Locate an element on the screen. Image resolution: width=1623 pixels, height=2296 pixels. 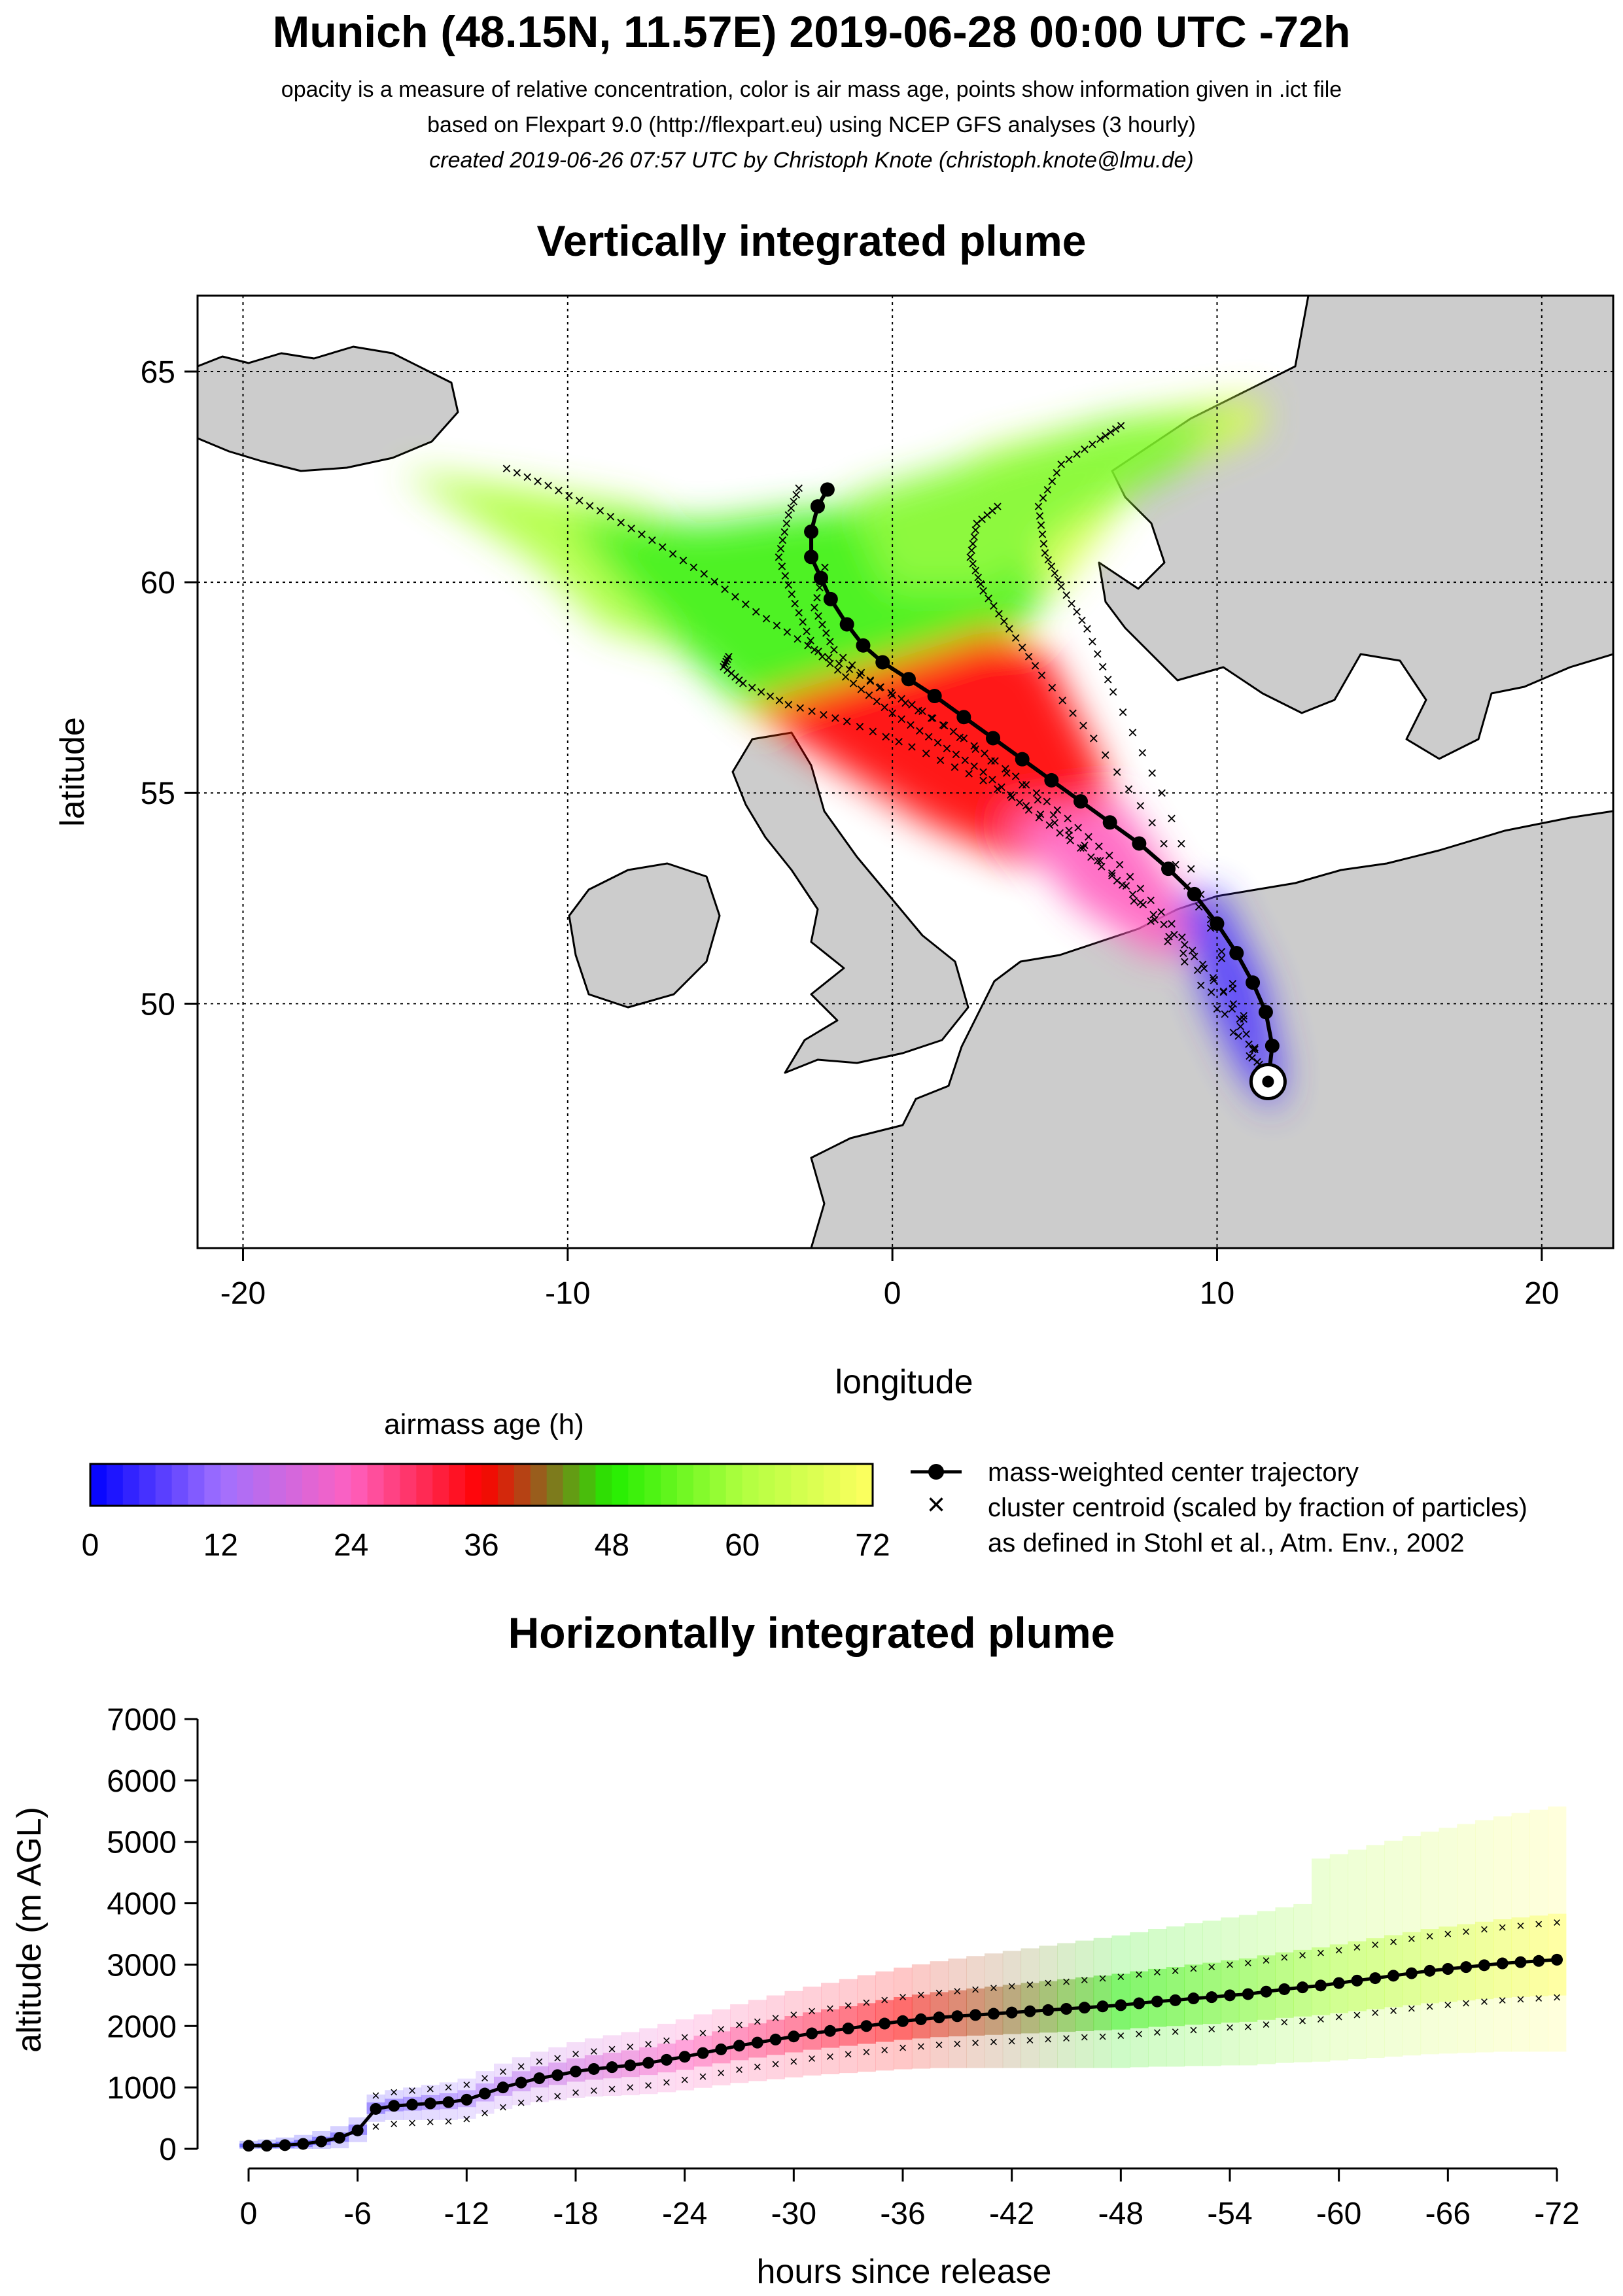
map-x-axis: -20 -10 0 10 20 is located at coordinates (890, 1279).